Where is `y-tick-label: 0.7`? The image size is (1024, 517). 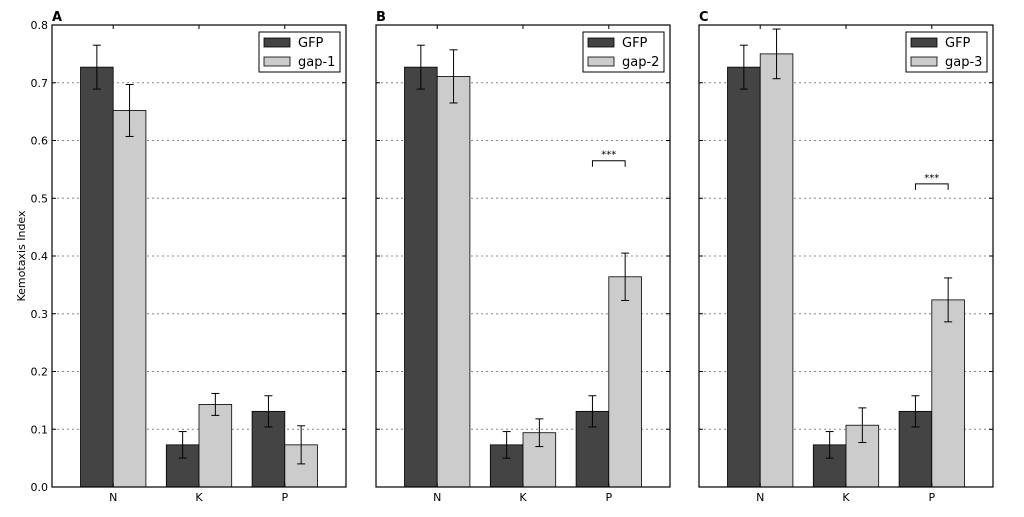
y-tick-label: 0.7 is located at coordinates (40, 83).